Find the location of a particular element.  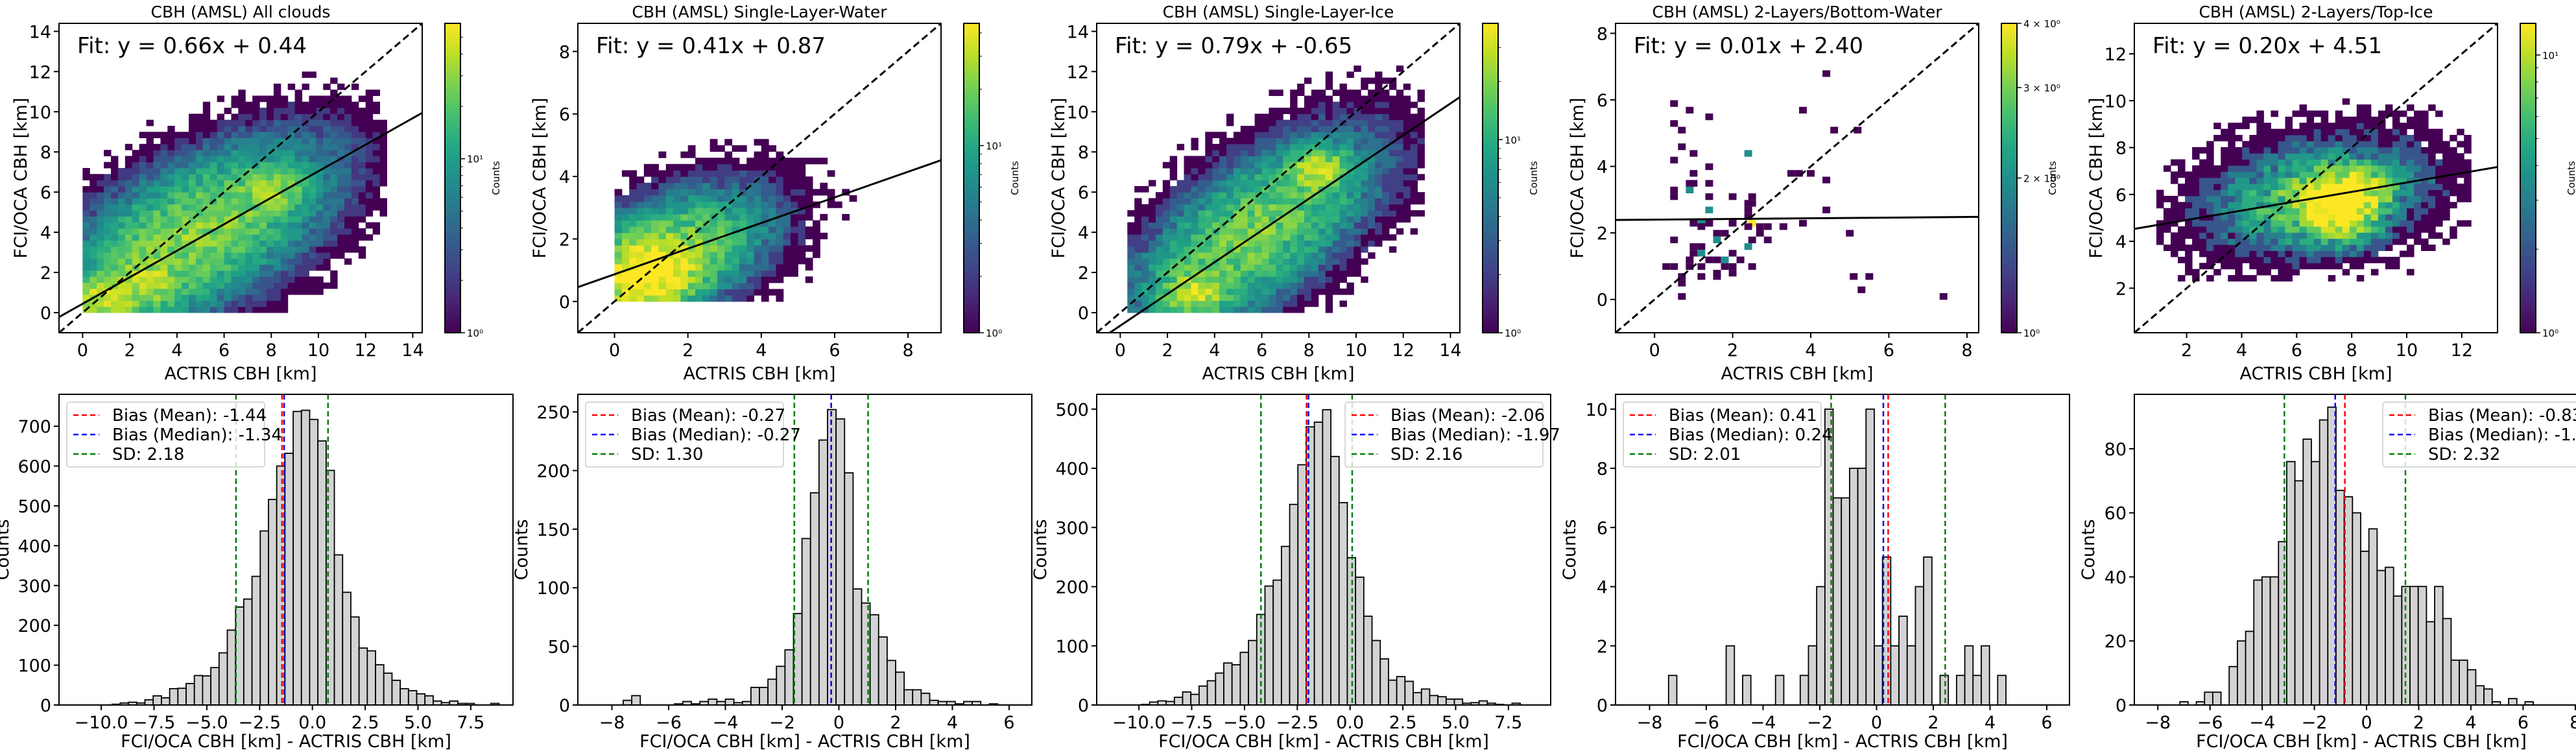

x-tick-label: 6 is located at coordinates (2296, 351).